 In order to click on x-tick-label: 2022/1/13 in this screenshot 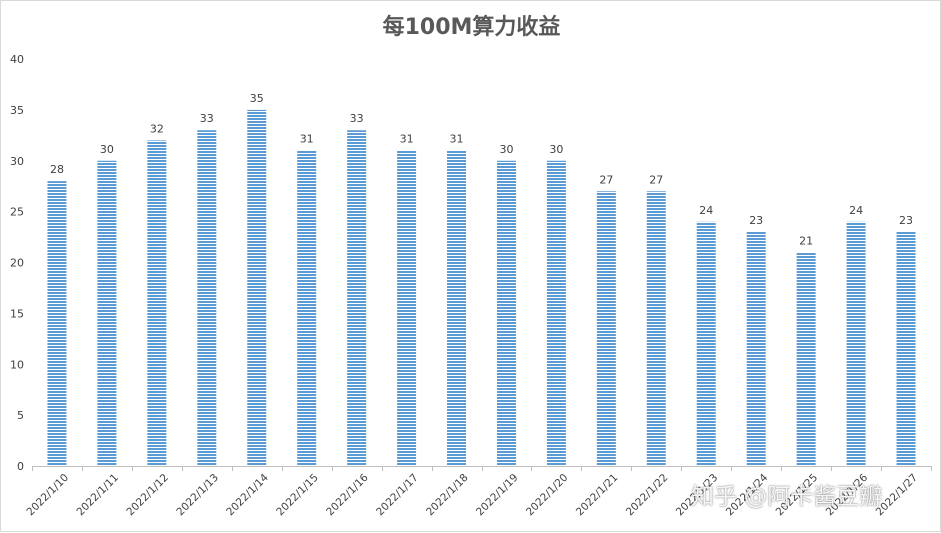, I will do `click(197, 495)`.